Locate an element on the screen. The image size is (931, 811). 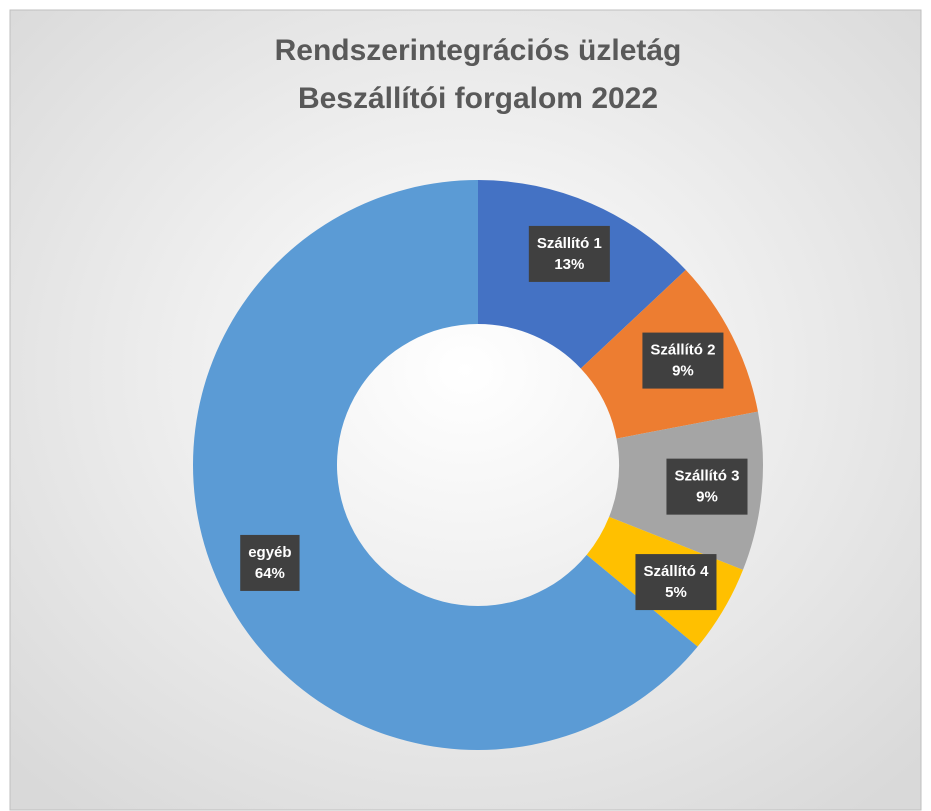
data-label-name: Szállító 1 is located at coordinates (569, 243).